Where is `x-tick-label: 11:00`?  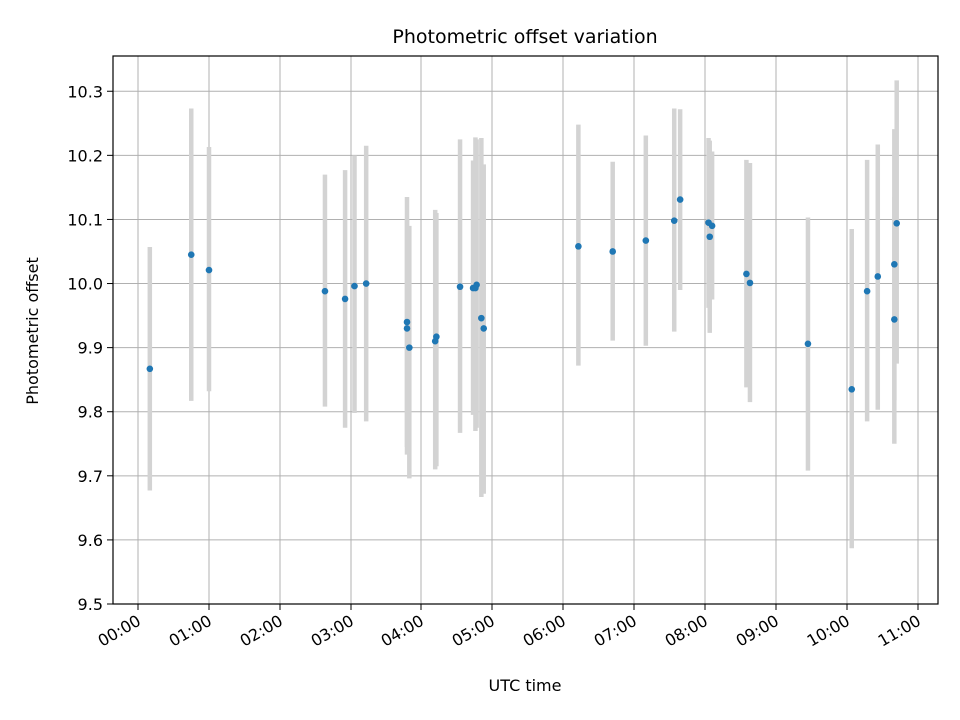
x-tick-label: 11:00 is located at coordinates (899, 631).